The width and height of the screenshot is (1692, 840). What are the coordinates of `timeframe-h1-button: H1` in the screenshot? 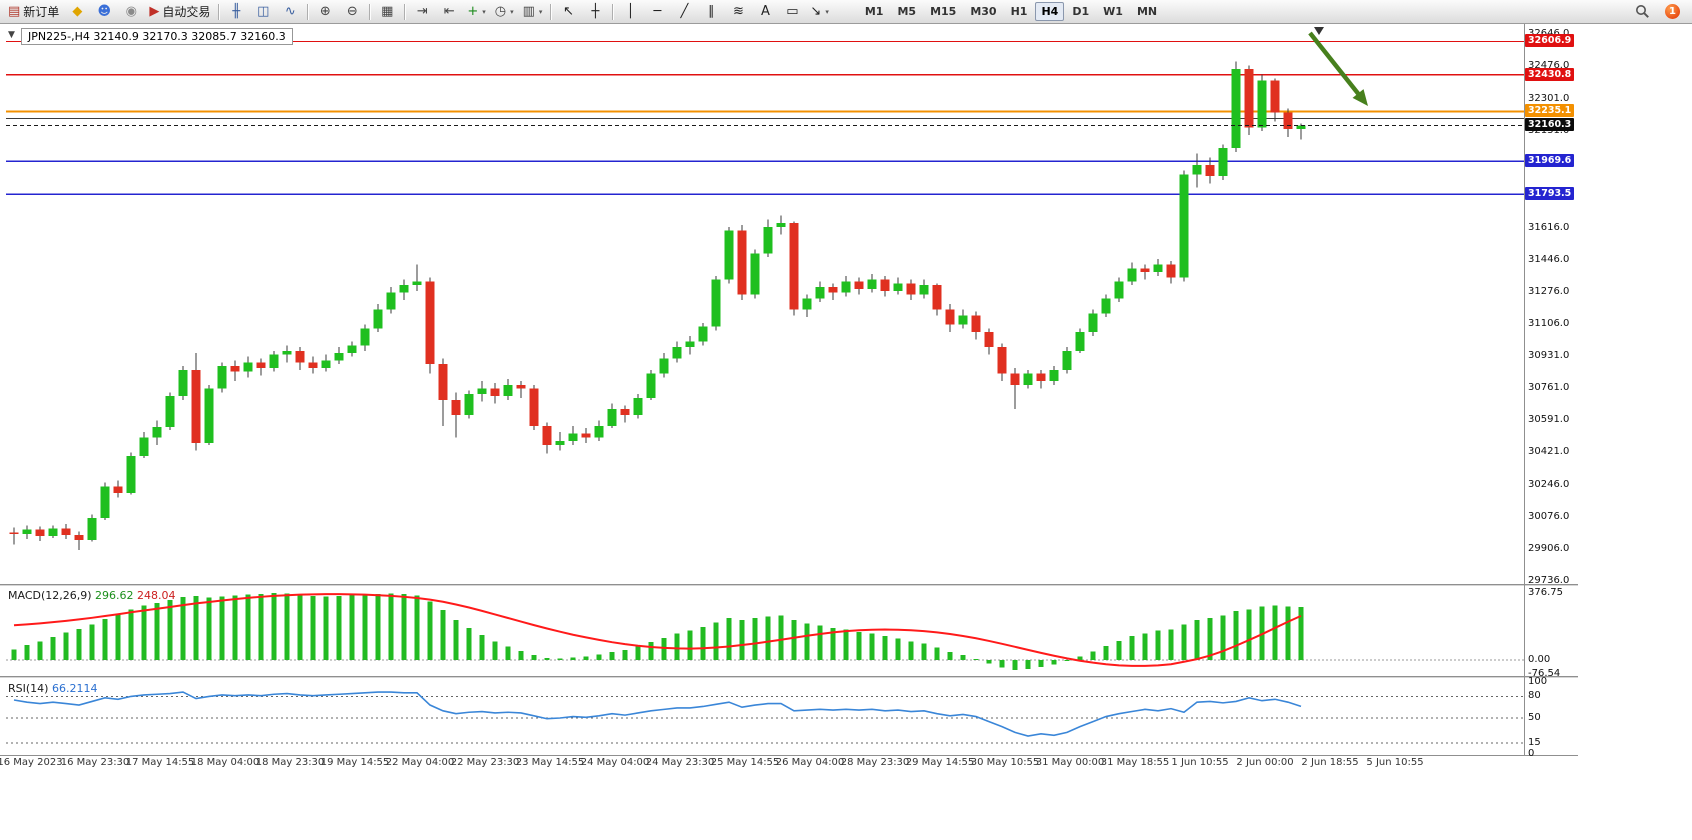 It's located at (1019, 11).